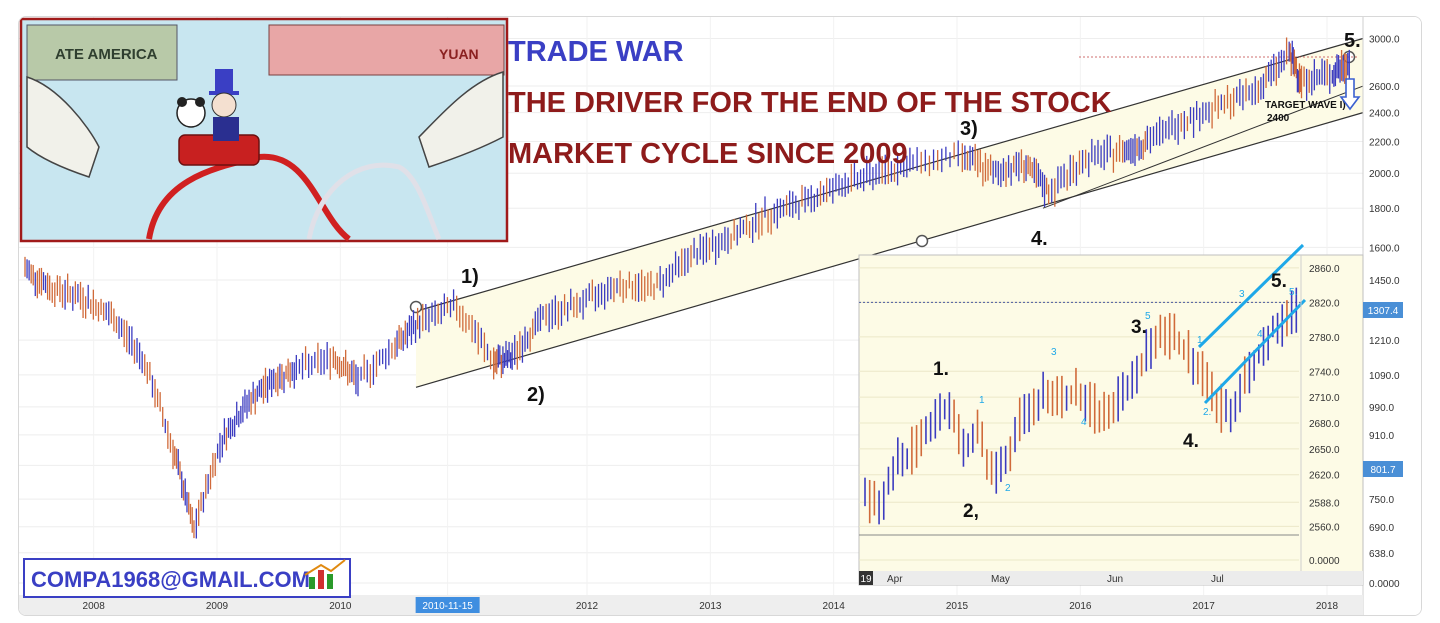 The height and width of the screenshot is (623, 1440). I want to click on inset-price-tick-label: 2740.0, so click(1324, 372).